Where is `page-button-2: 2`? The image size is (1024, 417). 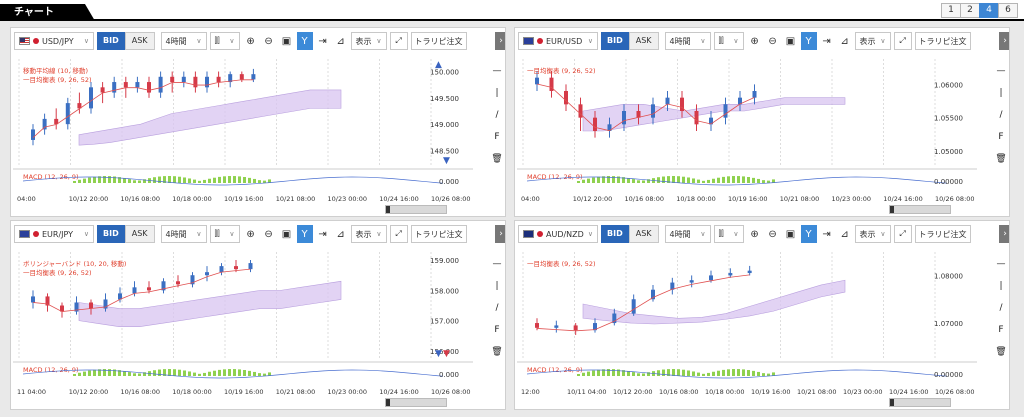
page-button-2: 2 is located at coordinates (970, 10).